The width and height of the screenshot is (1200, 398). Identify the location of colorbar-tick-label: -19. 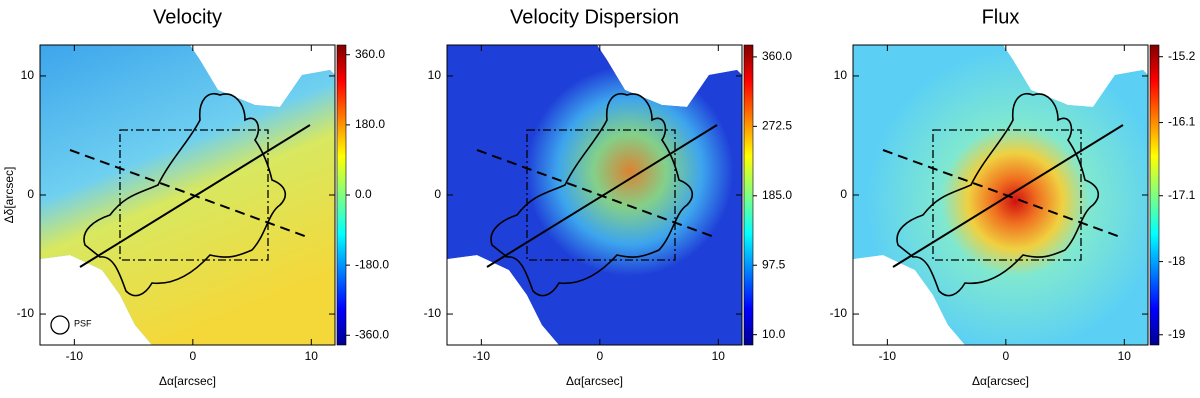
(1177, 334).